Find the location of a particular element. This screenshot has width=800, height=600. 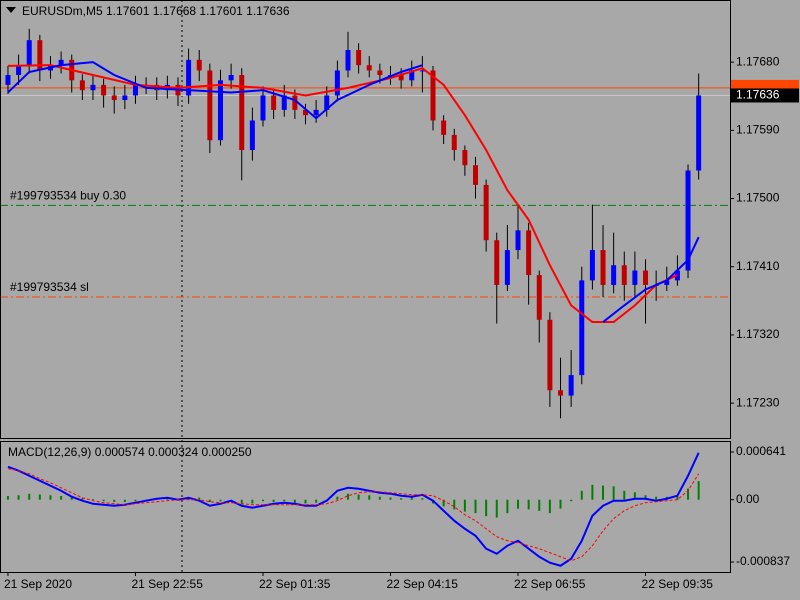

y-tick-label: 1.17410 is located at coordinates (758, 266).